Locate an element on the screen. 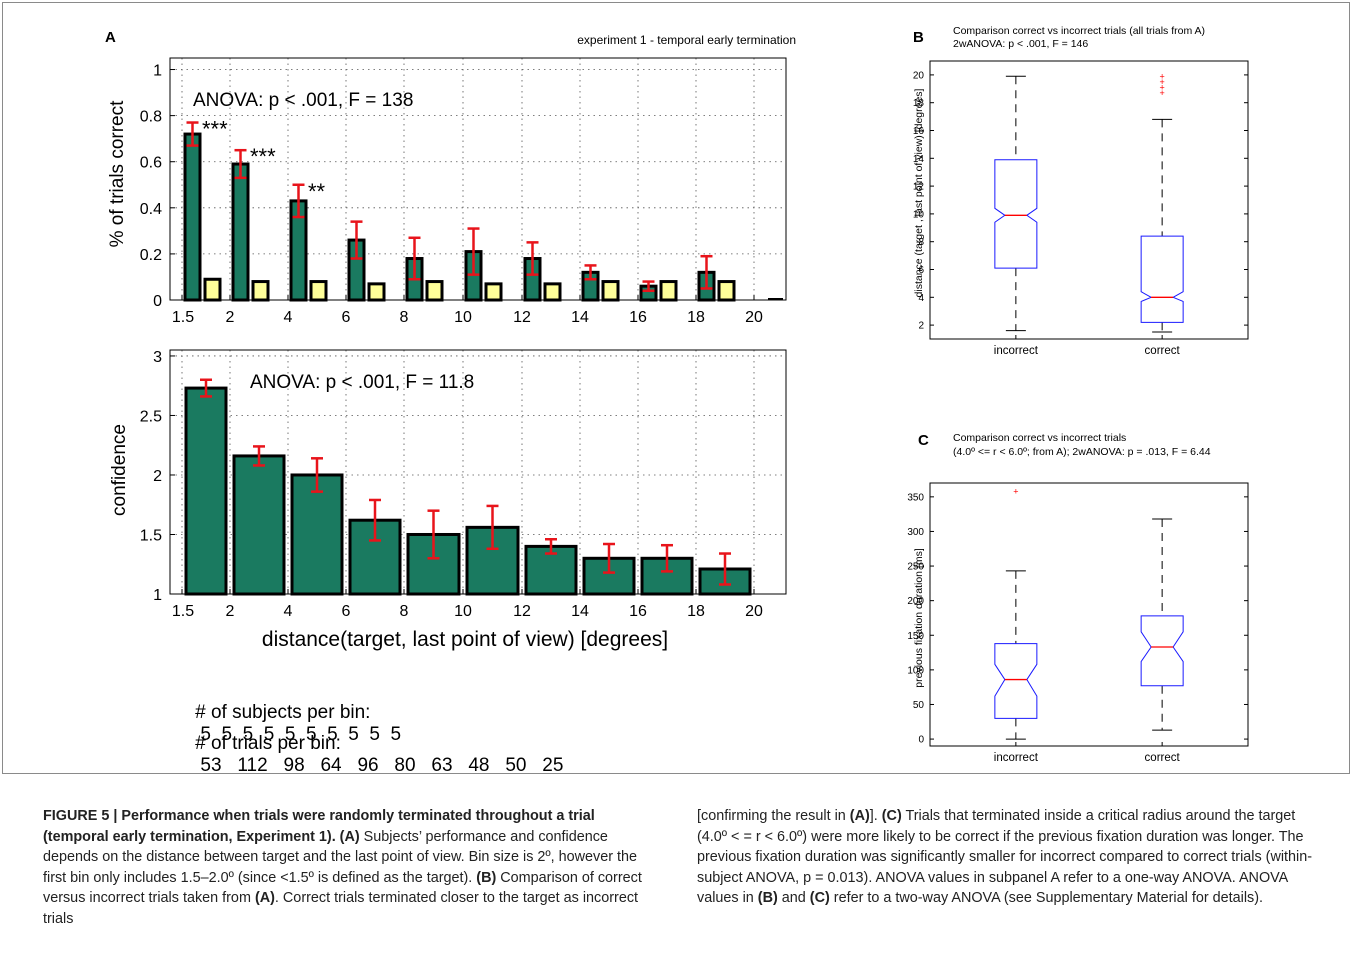  trials-per-bin-values: 53 112 98 64 96 80 63 48 50 25 is located at coordinates (379, 765).